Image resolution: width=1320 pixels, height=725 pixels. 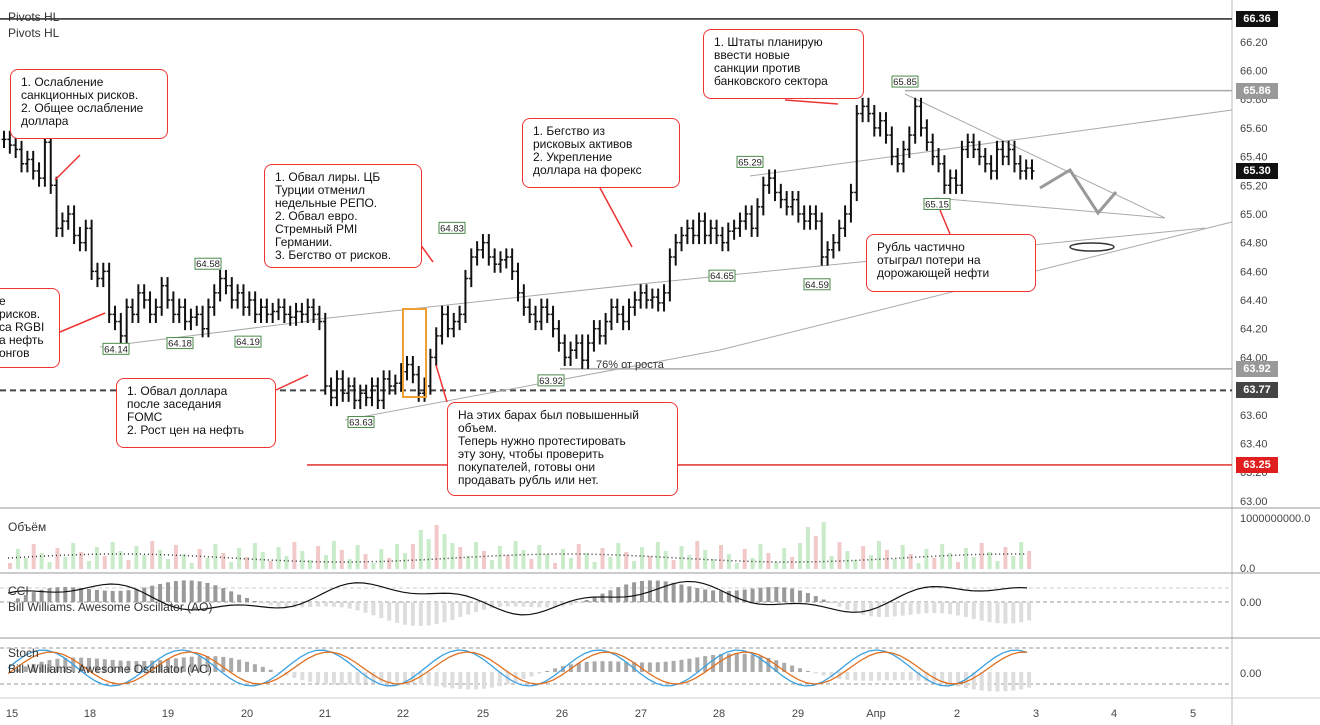 I want to click on y-tick-label: 64.80, so click(x=1254, y=244).